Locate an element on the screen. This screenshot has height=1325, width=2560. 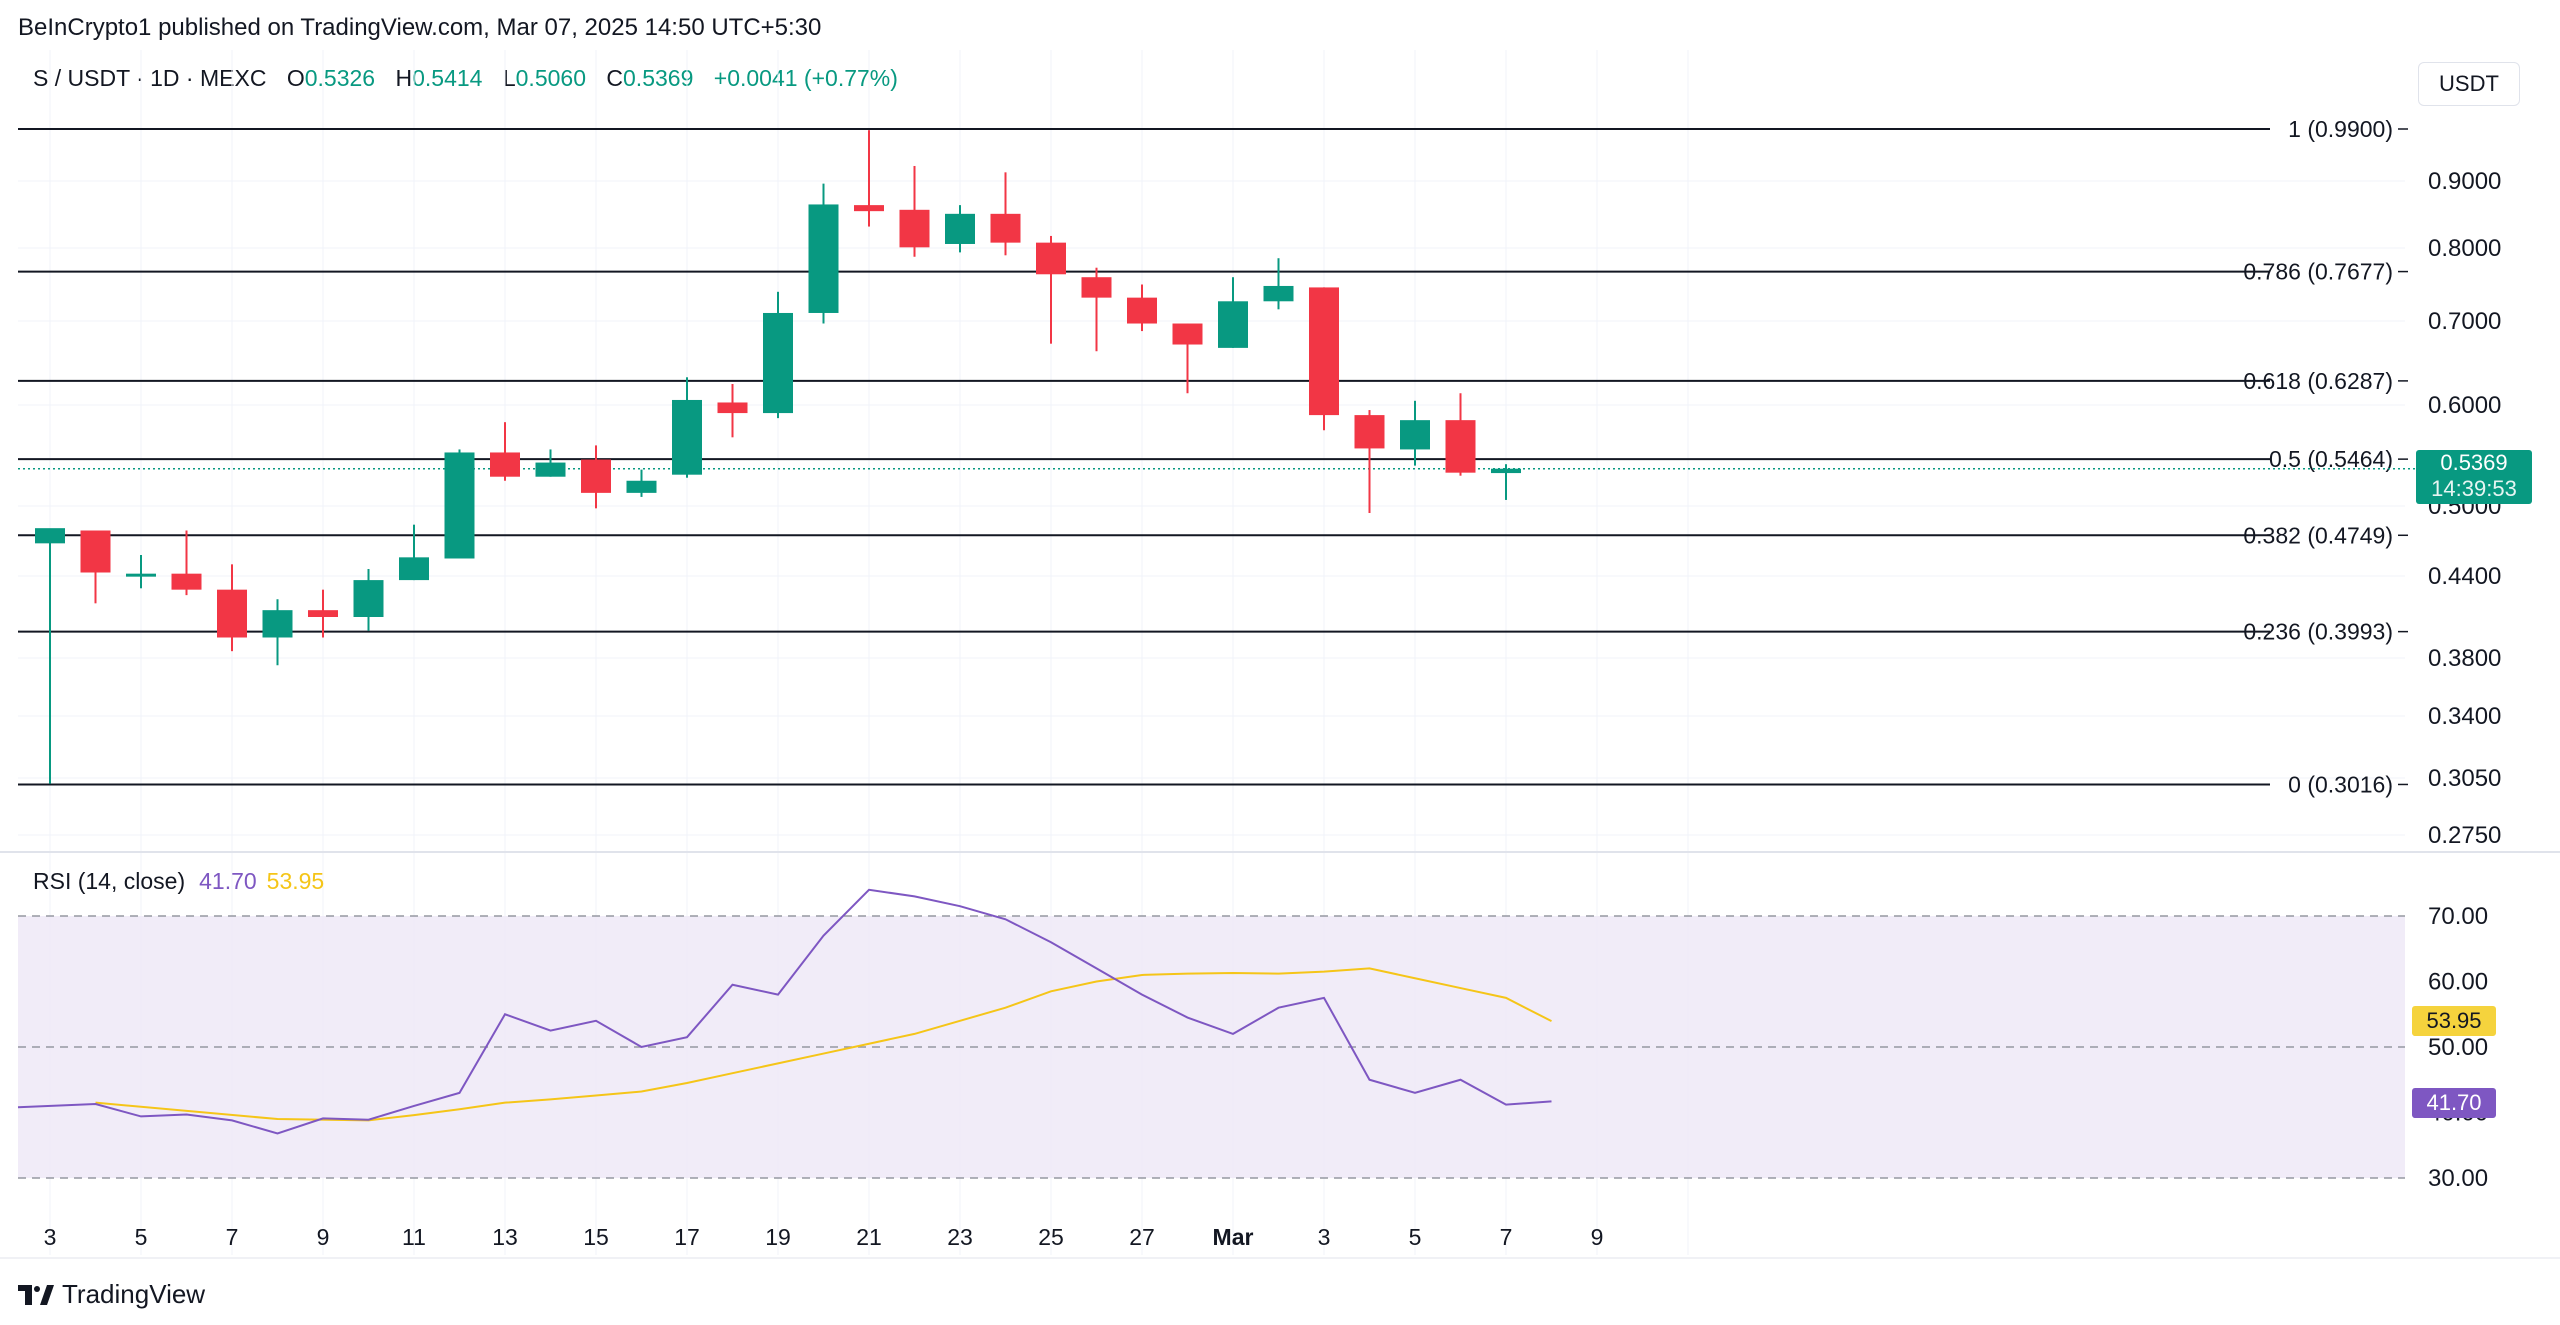
price-axis-tick: 0.7000 is located at coordinates (2464, 321).